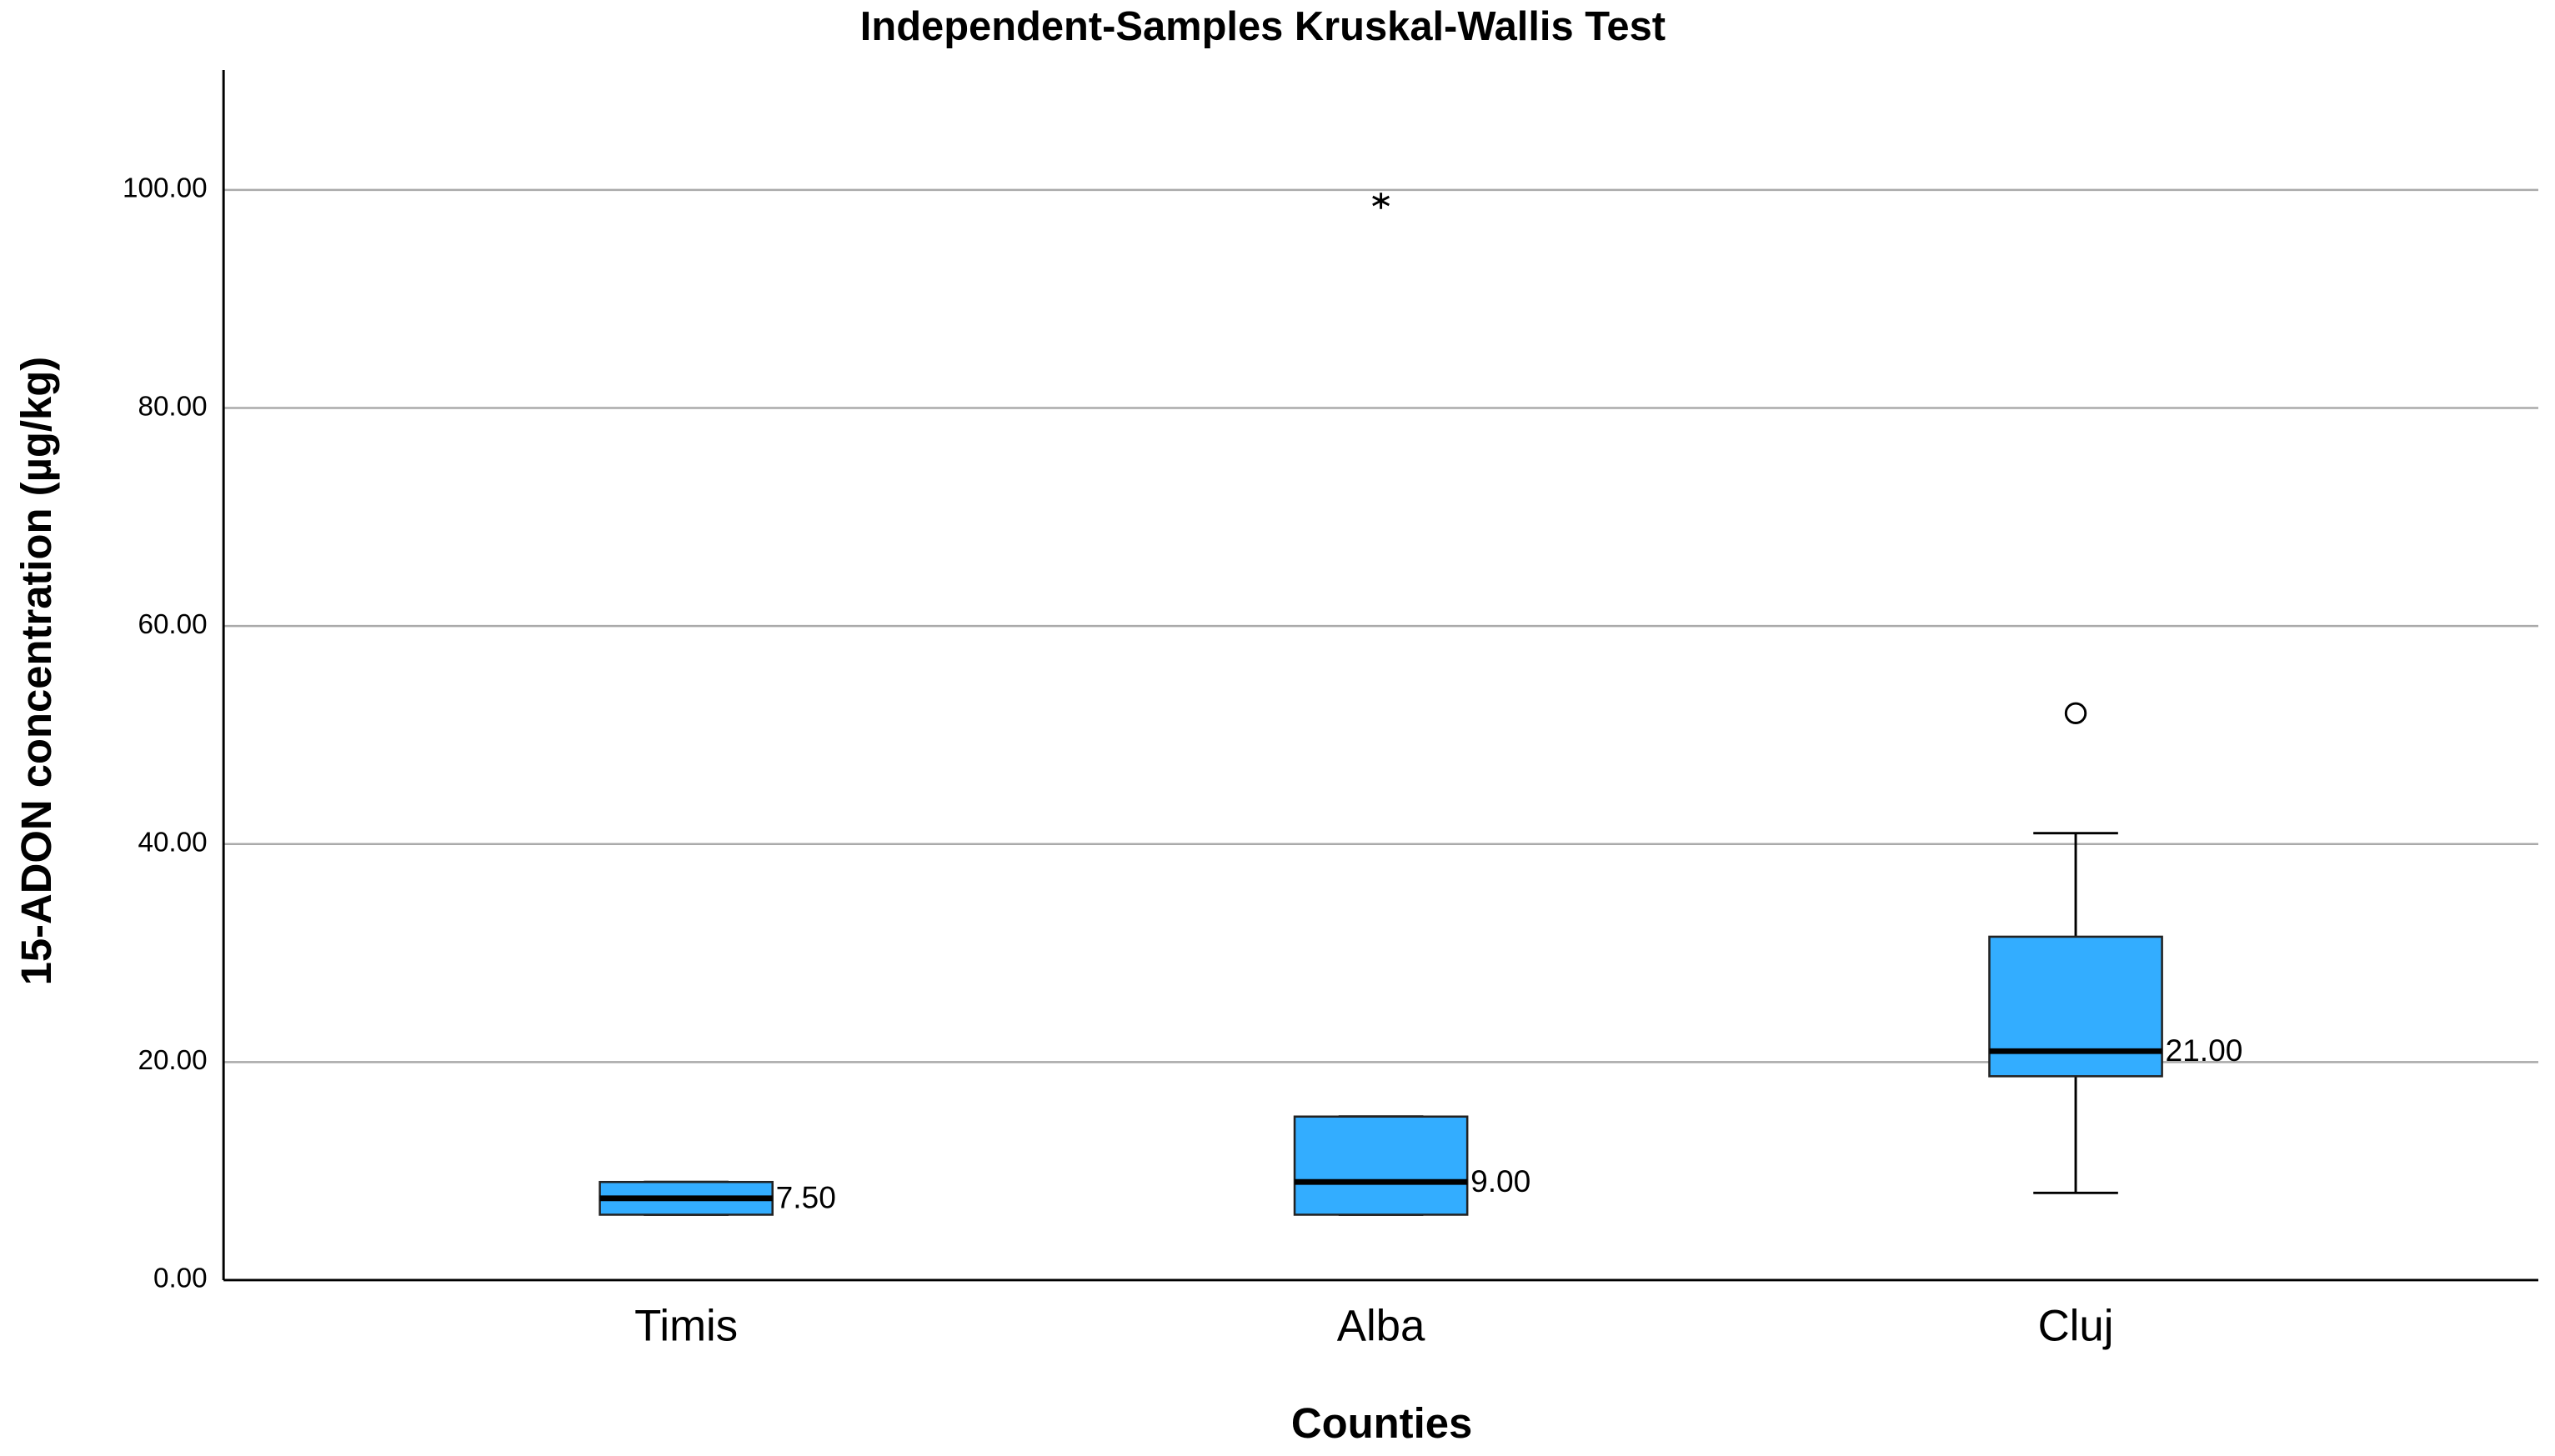  Describe the element at coordinates (2205, 1050) in the screenshot. I see `median-label: 21.00` at that location.